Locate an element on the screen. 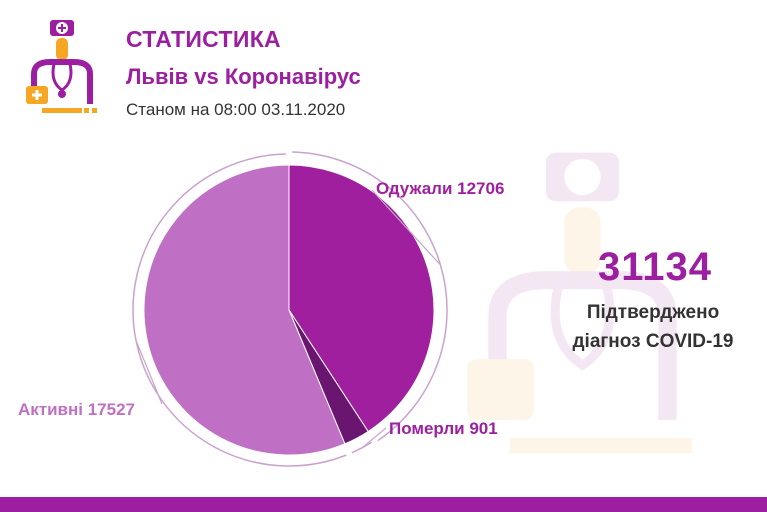  page-subtitle: Львів vs Коронавірус is located at coordinates (243, 76).